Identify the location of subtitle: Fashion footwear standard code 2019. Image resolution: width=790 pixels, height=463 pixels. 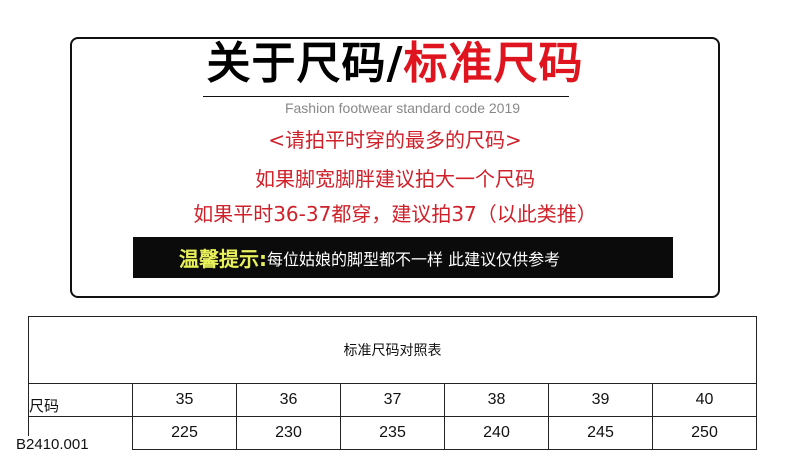
(402, 108).